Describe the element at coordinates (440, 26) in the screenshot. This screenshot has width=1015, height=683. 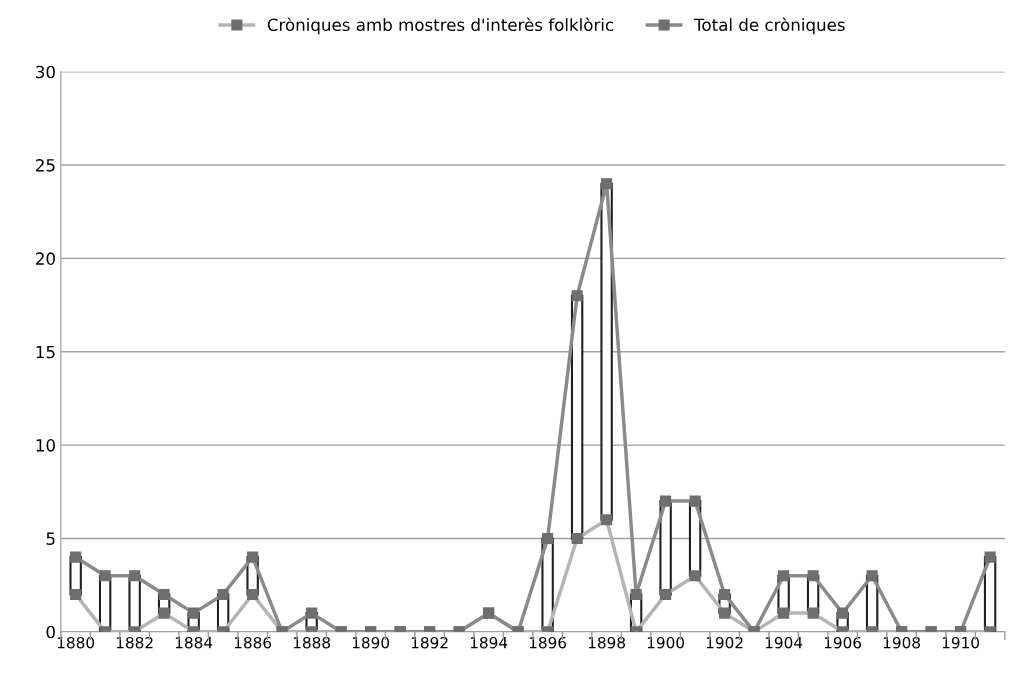
I see `legend-label: Cròniques amb mostres d'interès folklòric` at that location.